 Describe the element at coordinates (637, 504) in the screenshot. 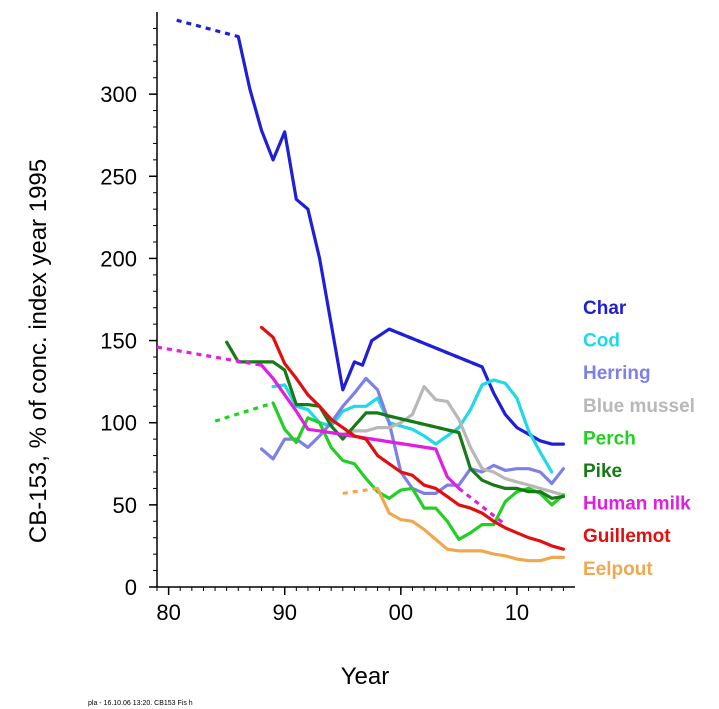

I see `legend-item: Human milk` at that location.